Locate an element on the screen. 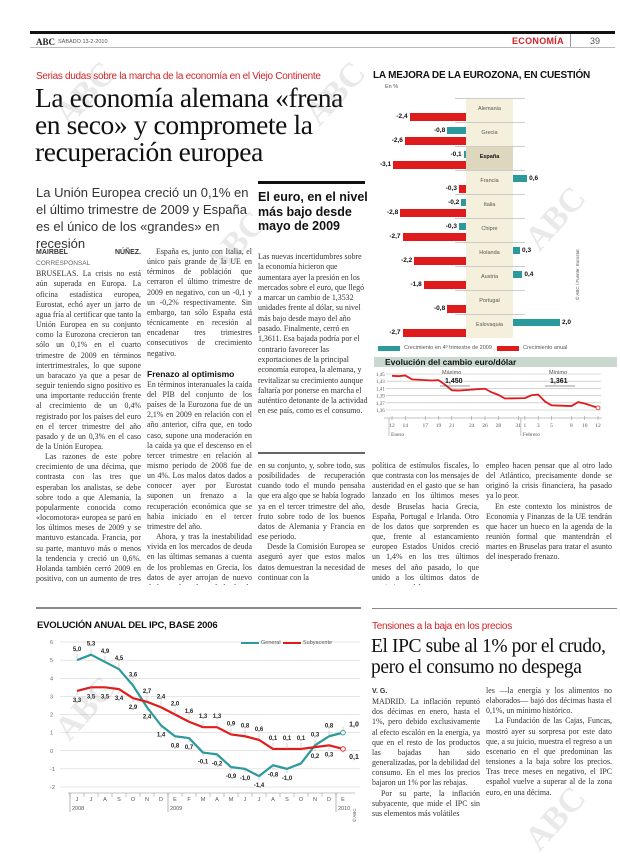  ipc-value-label: 0,2 is located at coordinates (315, 757).